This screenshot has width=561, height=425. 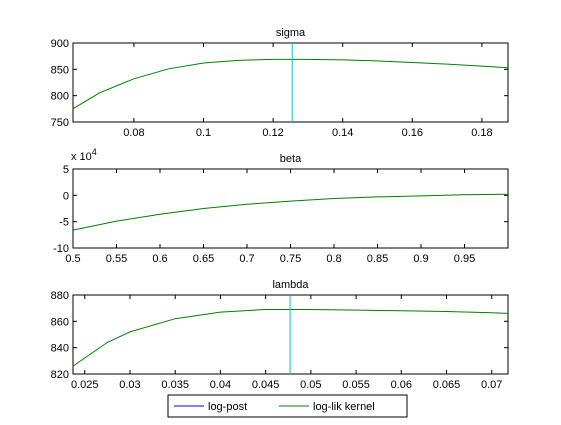 What do you see at coordinates (291, 159) in the screenshot?
I see `beta-title: beta` at bounding box center [291, 159].